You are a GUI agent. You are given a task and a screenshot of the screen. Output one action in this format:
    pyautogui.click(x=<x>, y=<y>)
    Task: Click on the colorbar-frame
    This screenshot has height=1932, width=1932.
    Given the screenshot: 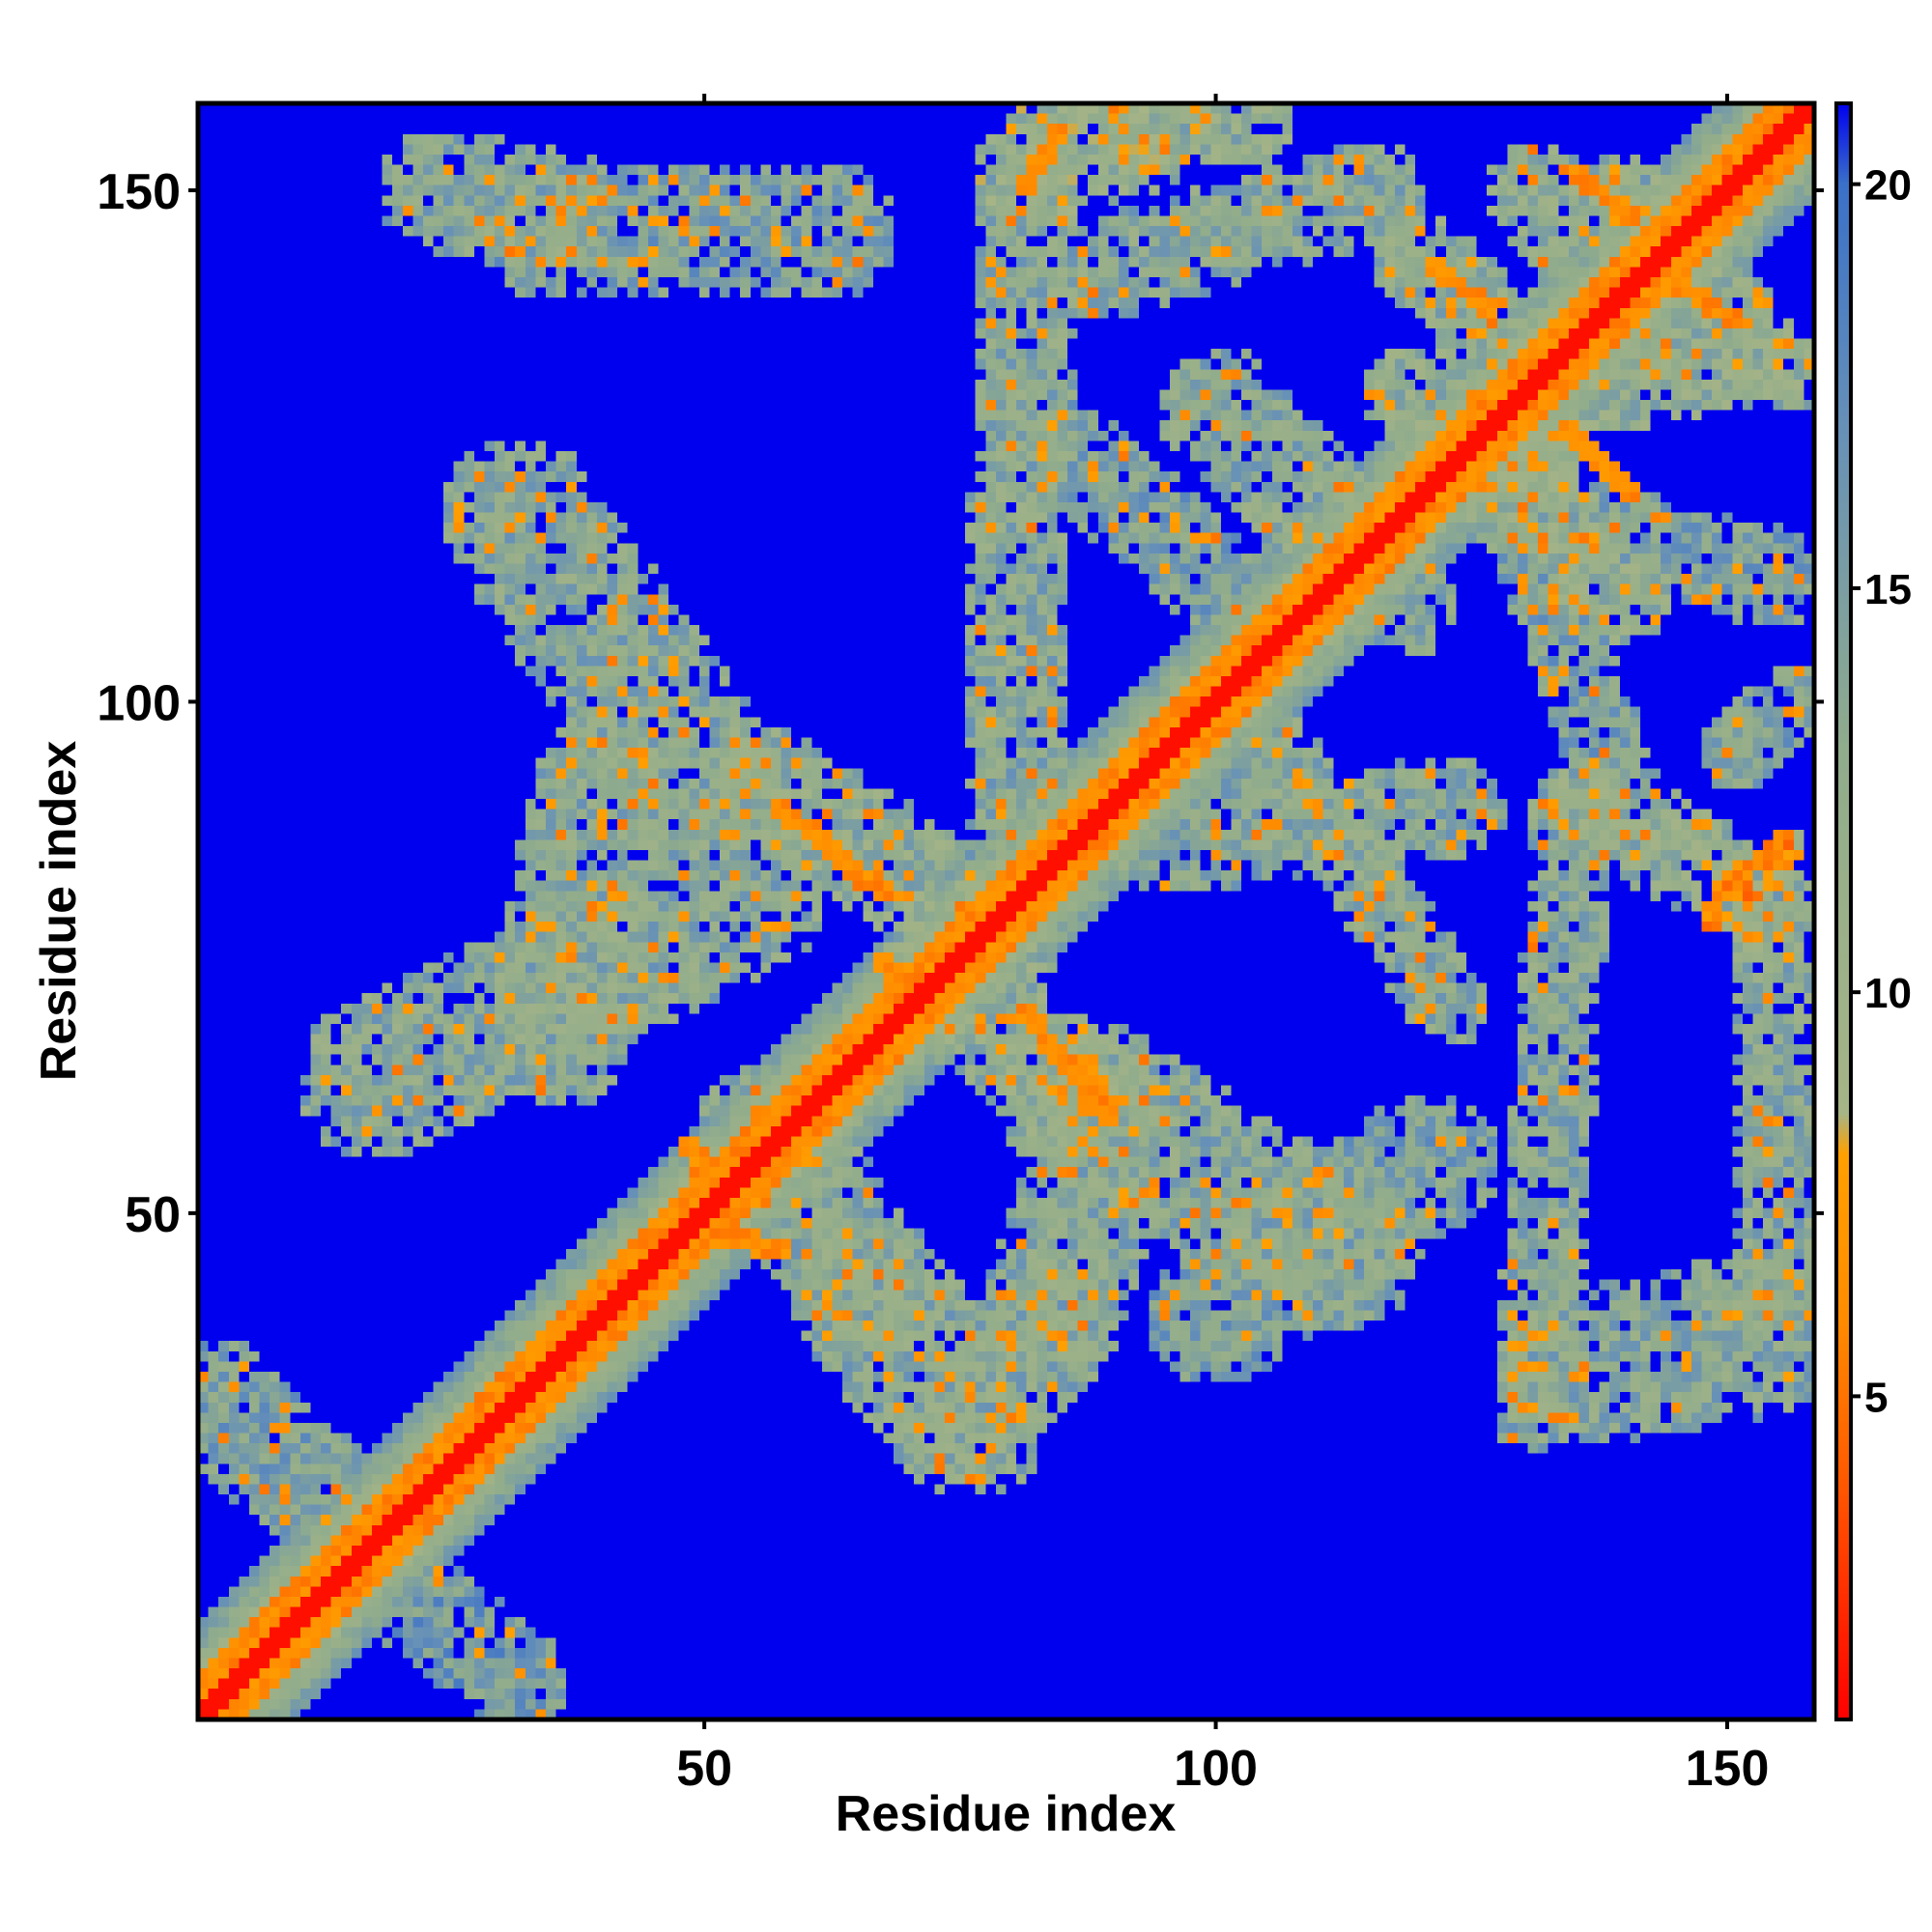 What is the action you would take?
    pyautogui.click(x=1843, y=911)
    